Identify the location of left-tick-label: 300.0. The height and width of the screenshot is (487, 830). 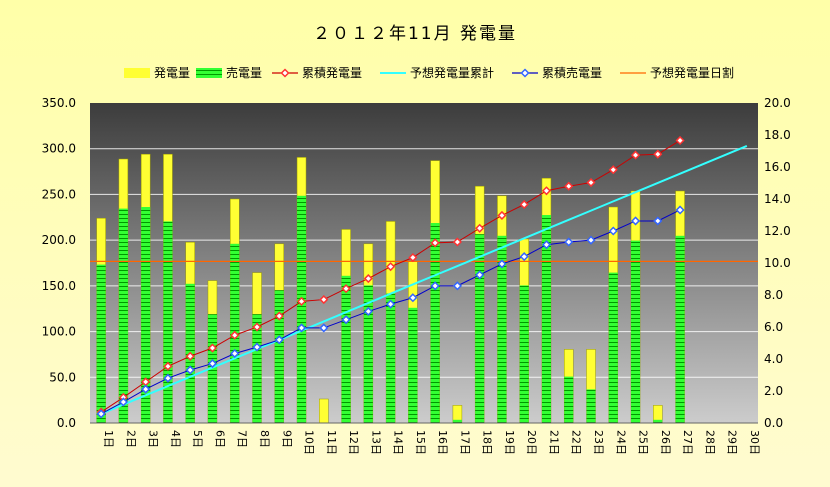
(59, 149).